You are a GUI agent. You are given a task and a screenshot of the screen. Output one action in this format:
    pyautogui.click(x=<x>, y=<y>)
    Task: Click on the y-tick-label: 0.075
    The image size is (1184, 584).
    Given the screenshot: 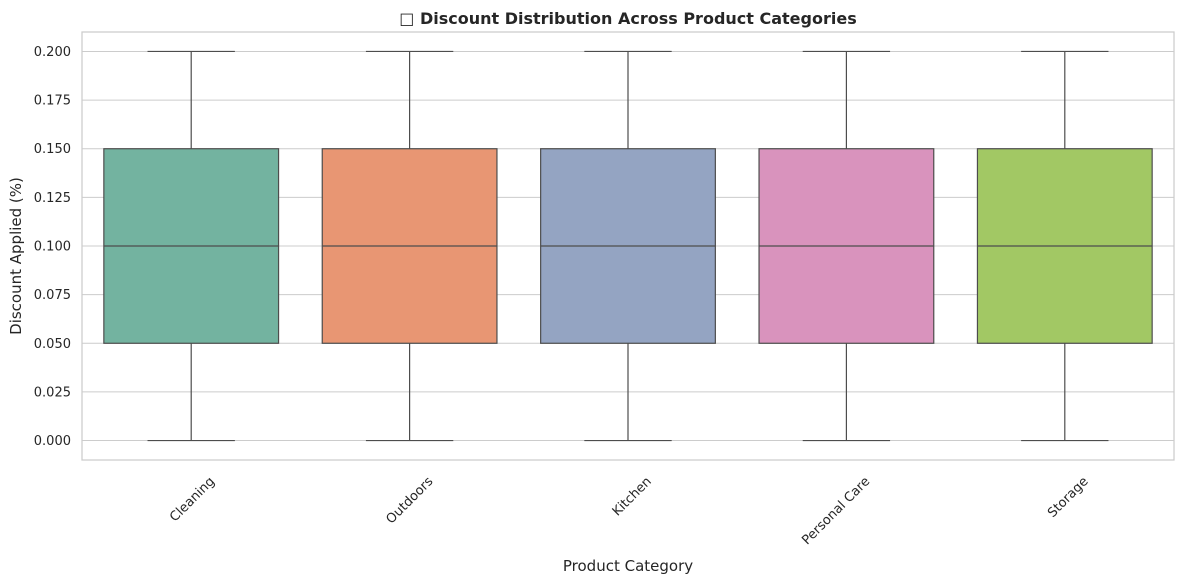 What is the action you would take?
    pyautogui.click(x=52, y=295)
    